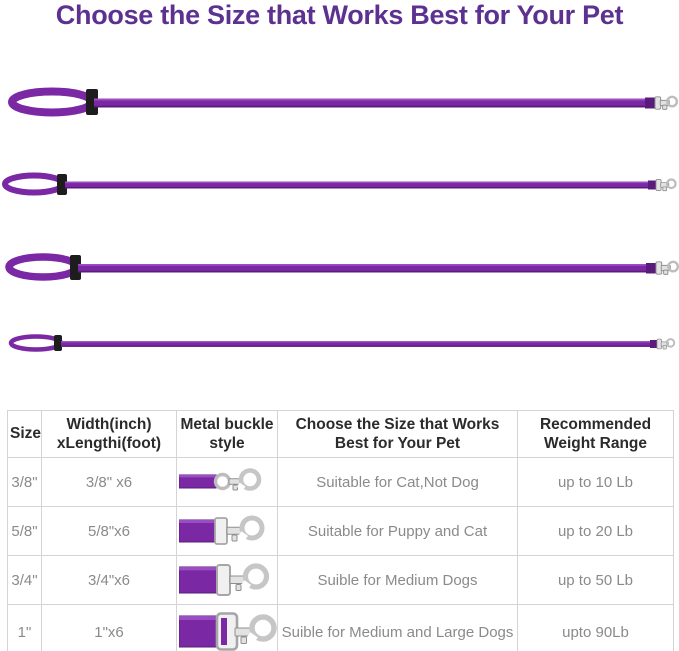 This screenshot has width=679, height=651. What do you see at coordinates (595, 580) in the screenshot?
I see `cell-weight: up to 50 Lb` at bounding box center [595, 580].